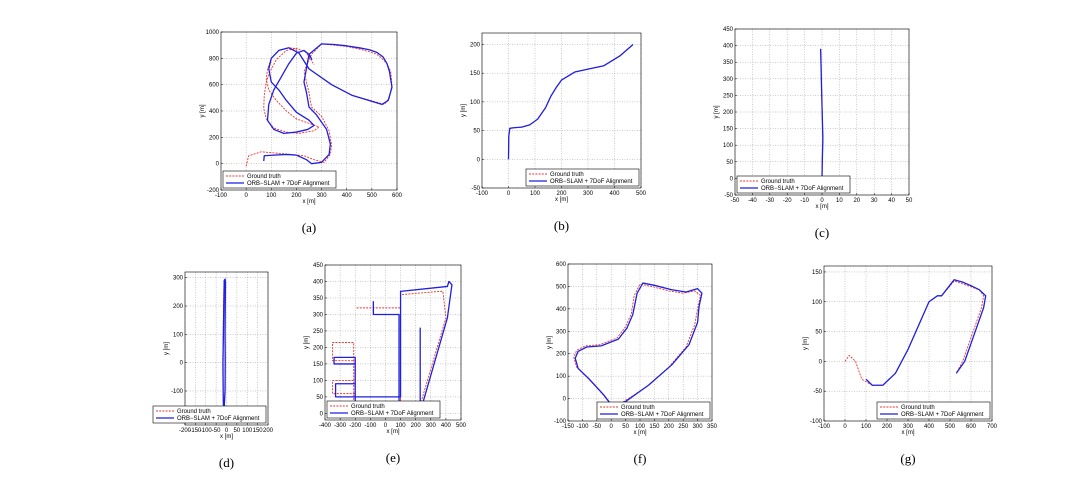 This screenshot has width=1075, height=494. I want to click on x-tick-label: 50, so click(237, 431).